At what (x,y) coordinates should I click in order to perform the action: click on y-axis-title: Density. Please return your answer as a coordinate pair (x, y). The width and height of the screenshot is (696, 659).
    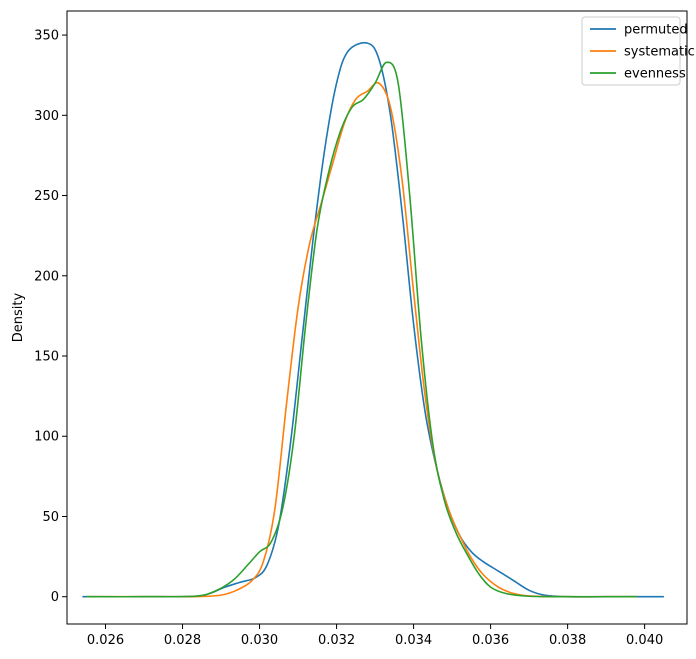
    Looking at the image, I should click on (18, 317).